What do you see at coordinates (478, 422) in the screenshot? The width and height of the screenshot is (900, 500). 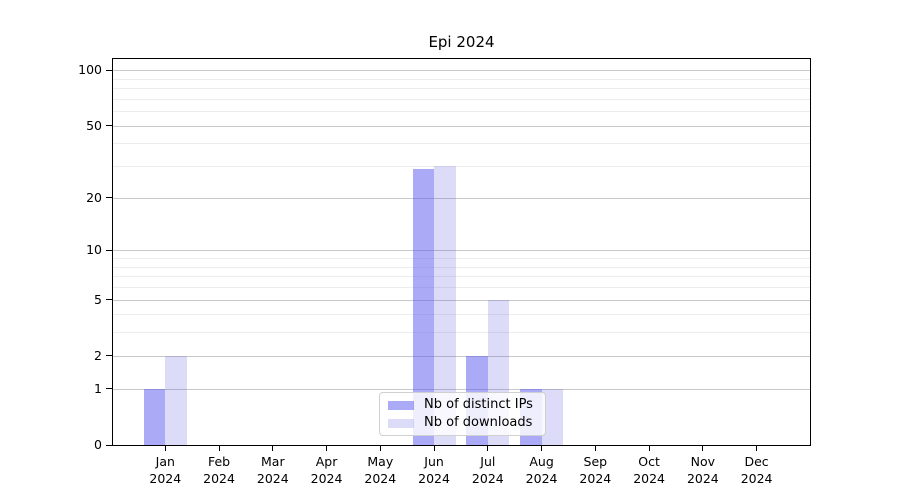 I see `legend-label-downloads: Nb of downloads` at bounding box center [478, 422].